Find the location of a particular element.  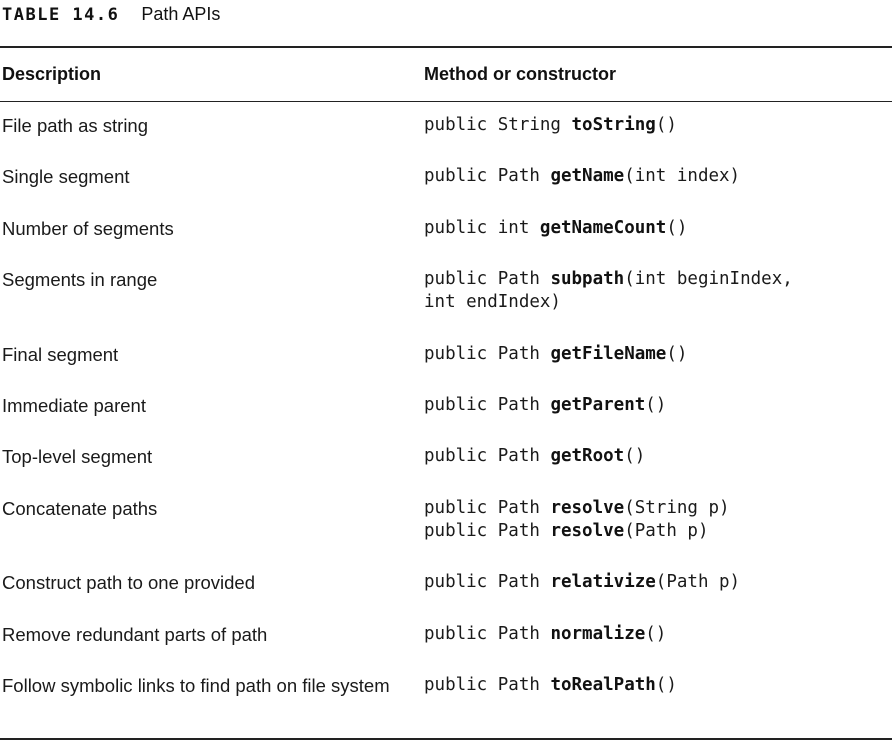

code-line: public Path resolve(String p) is located at coordinates (658, 508).